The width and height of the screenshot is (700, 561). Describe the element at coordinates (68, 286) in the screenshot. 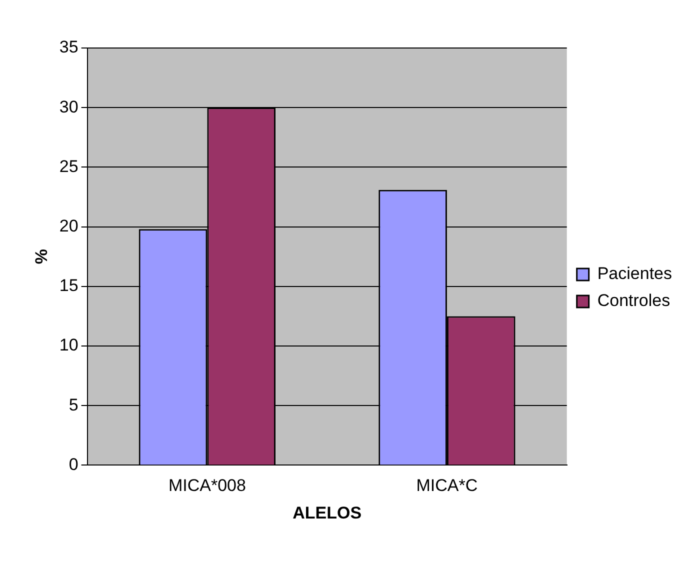

I see `y-tick-label: 15` at that location.